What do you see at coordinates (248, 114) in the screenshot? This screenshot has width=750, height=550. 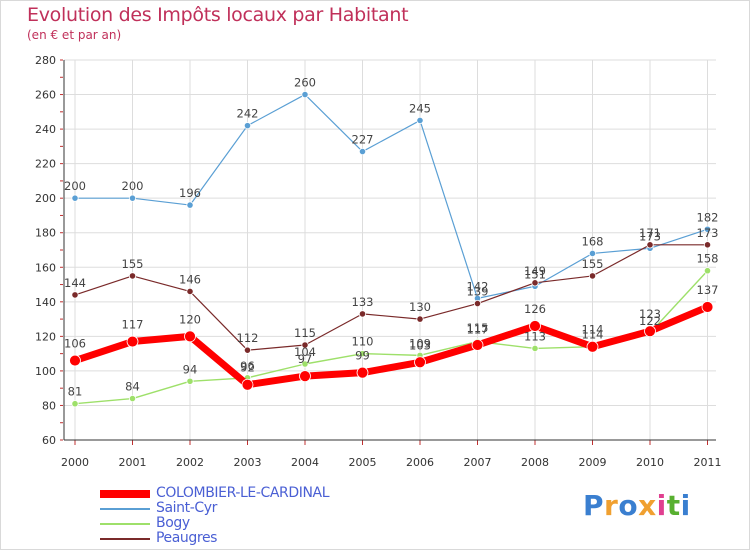 I see `data-label-saint-cyr: 242` at bounding box center [248, 114].